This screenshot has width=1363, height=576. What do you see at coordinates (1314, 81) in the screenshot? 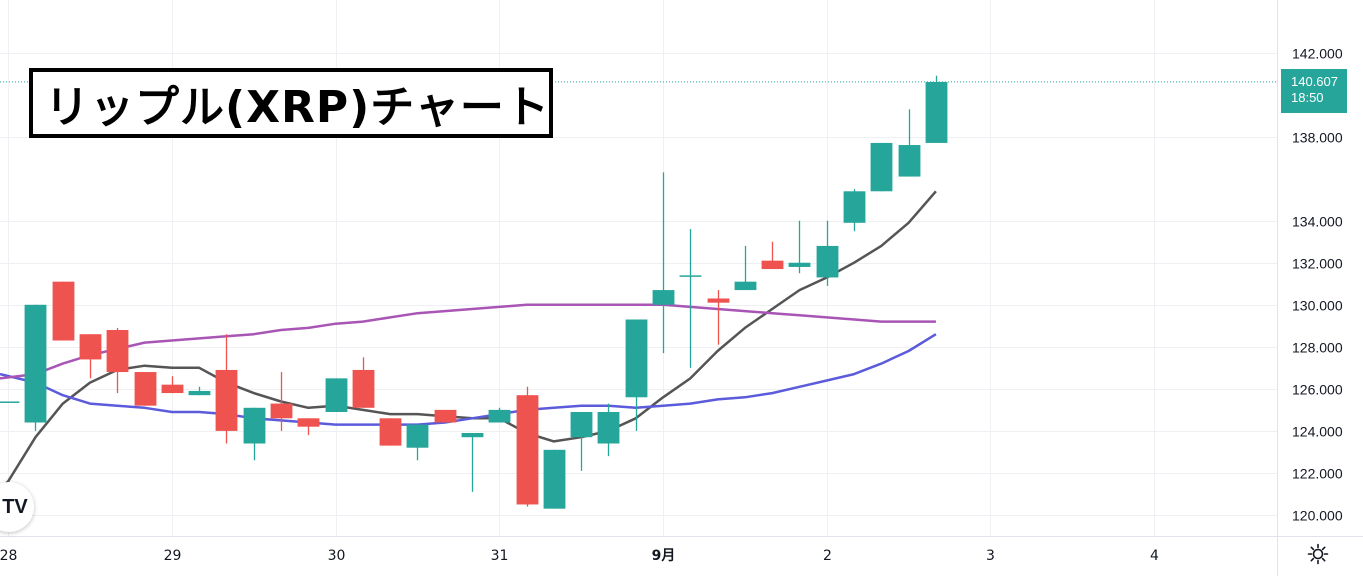
I see `last-price-value: 140.607` at bounding box center [1314, 81].